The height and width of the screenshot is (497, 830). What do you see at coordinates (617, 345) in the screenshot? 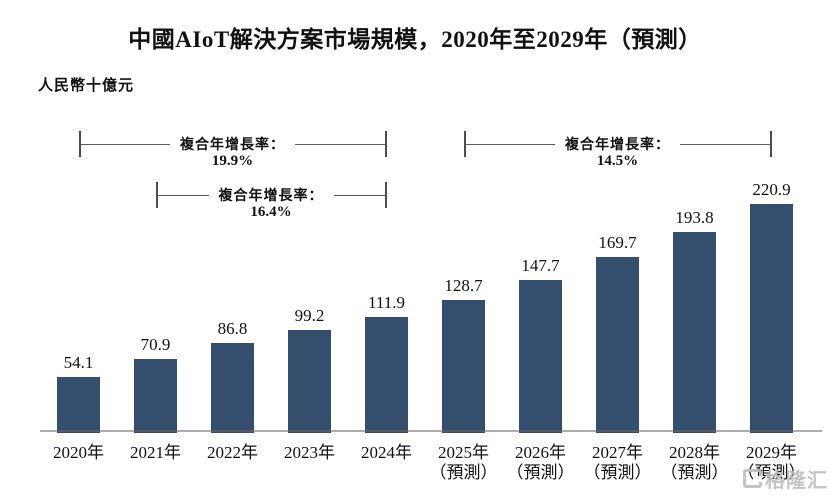
I see `bar-2027年` at bounding box center [617, 345].